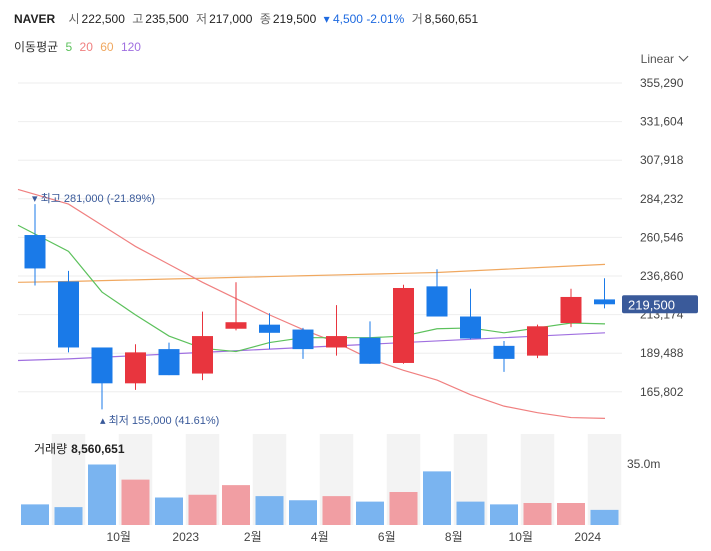 This screenshot has width=711, height=551. I want to click on x-tick-label: 6월, so click(387, 537).